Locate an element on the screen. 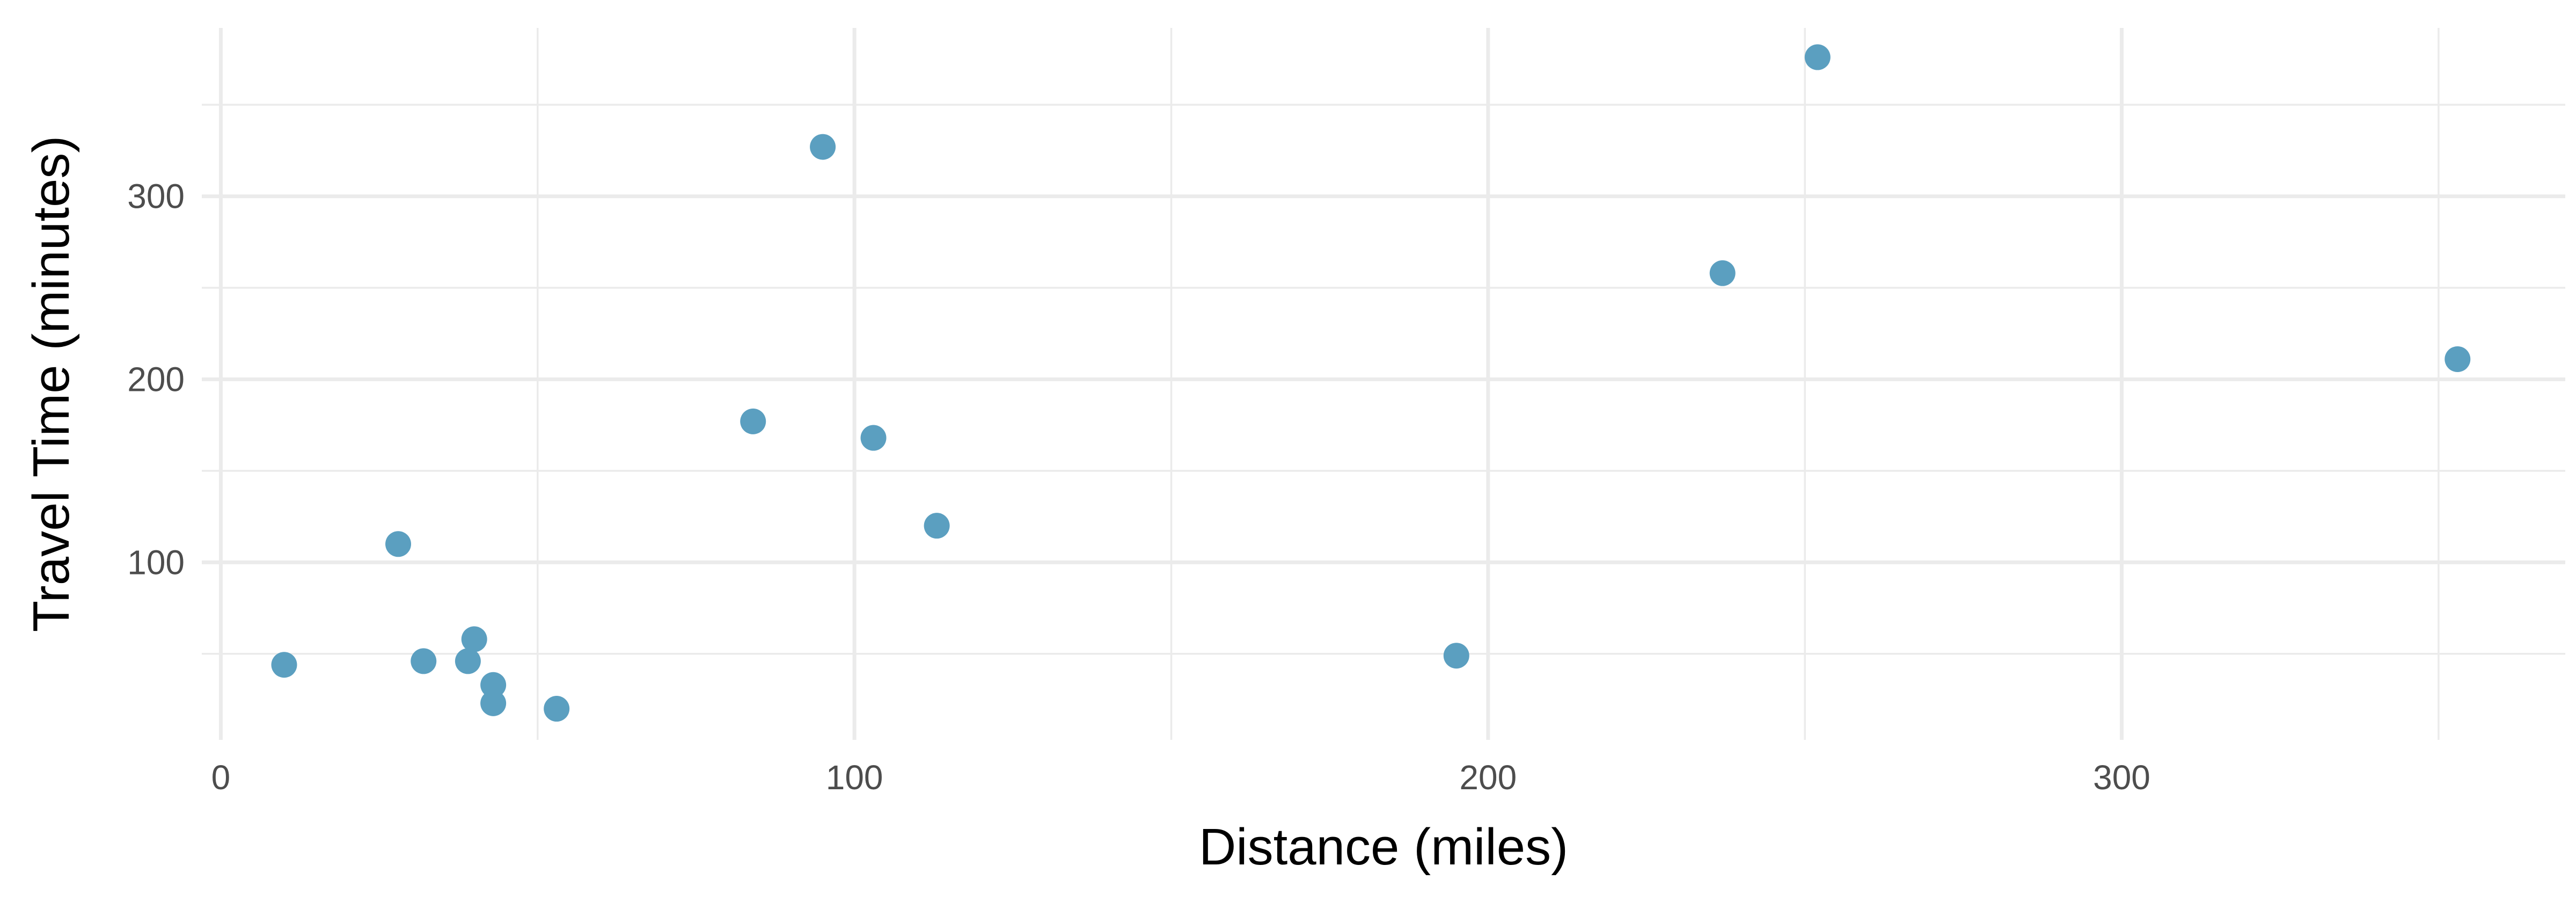  y-tick-label: 300 is located at coordinates (156, 196).